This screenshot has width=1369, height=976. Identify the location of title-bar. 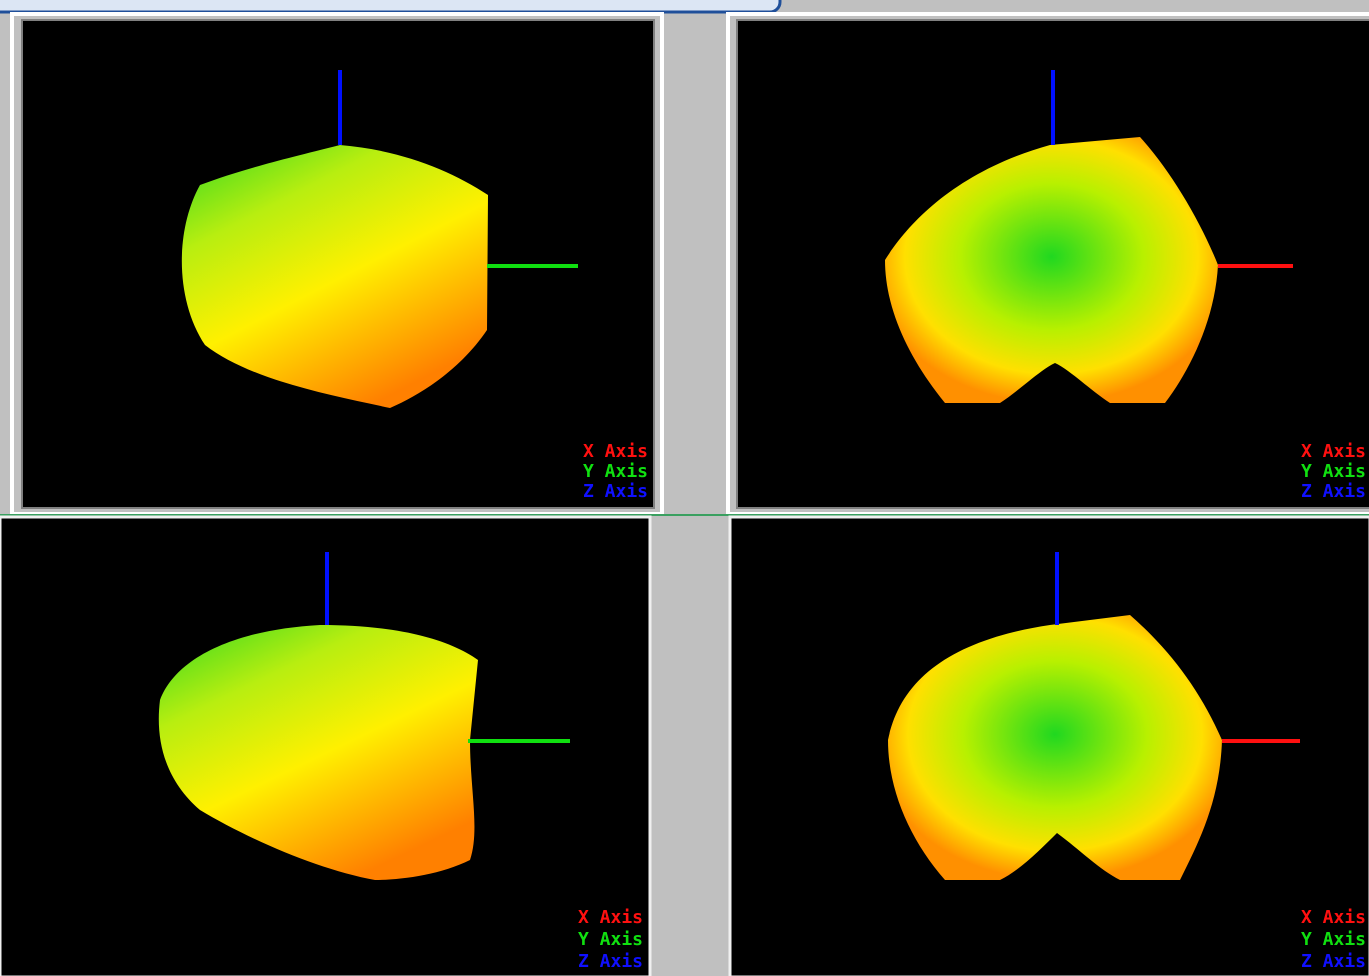
(391, 7).